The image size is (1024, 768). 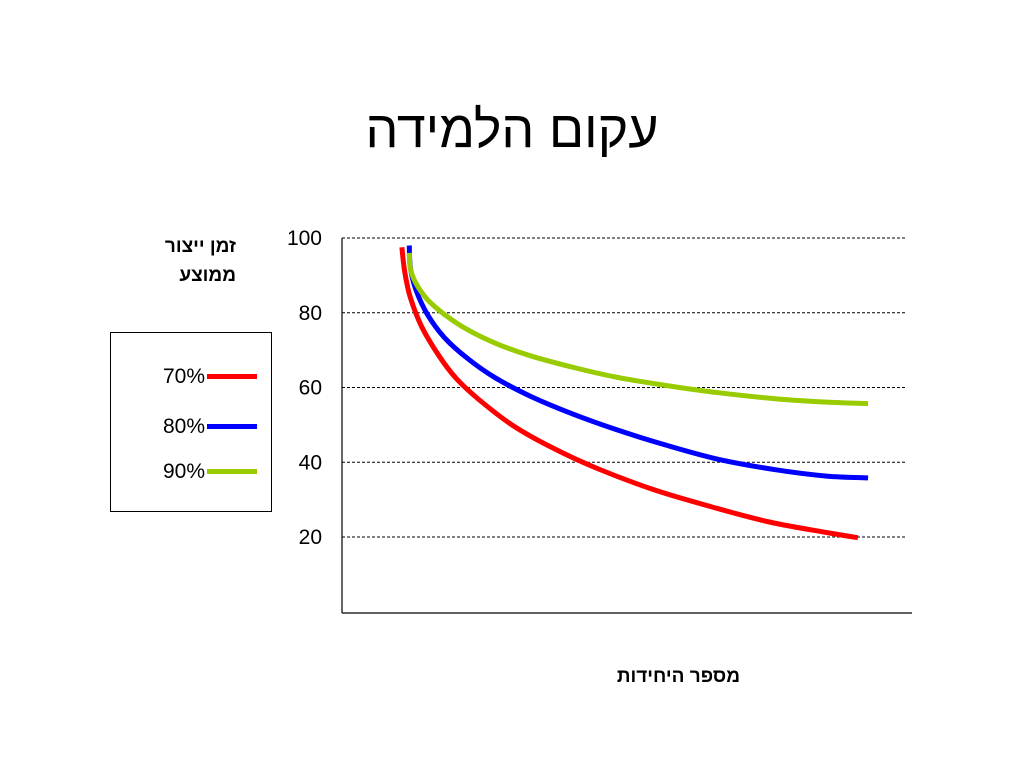 I want to click on legend-item-90: 90%, so click(x=192, y=472).